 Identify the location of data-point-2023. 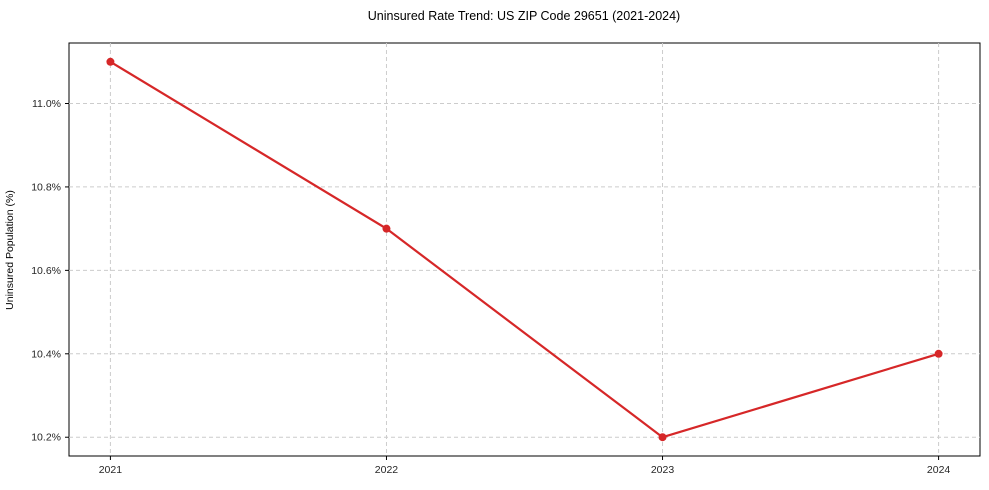
(662, 437).